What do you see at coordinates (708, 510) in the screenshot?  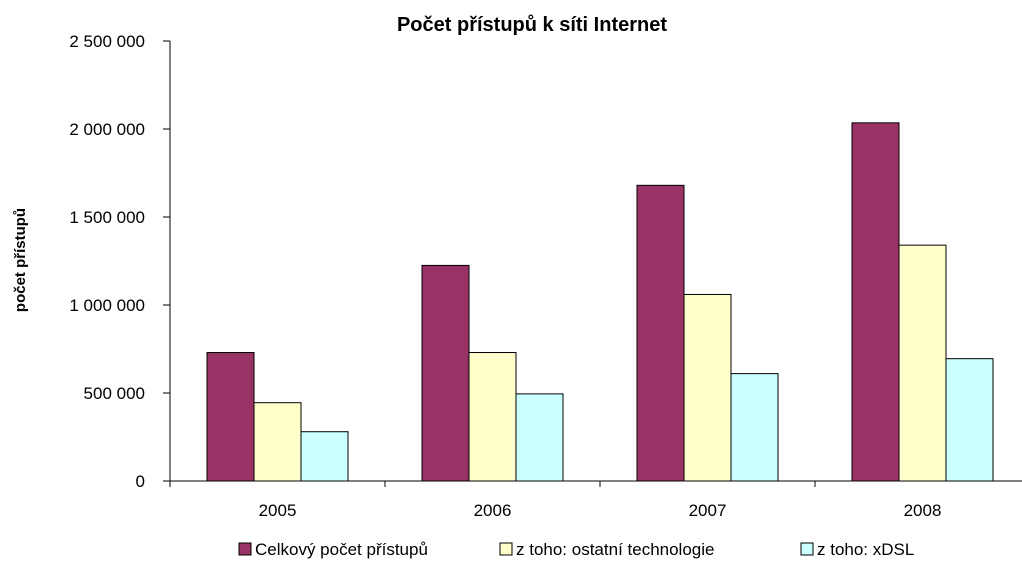 I see `x-tick-label: 2007` at bounding box center [708, 510].